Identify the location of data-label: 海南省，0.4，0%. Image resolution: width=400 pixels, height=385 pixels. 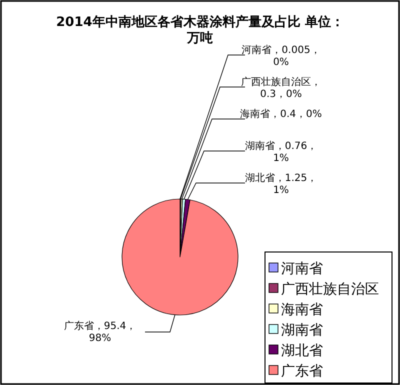
(281, 114).